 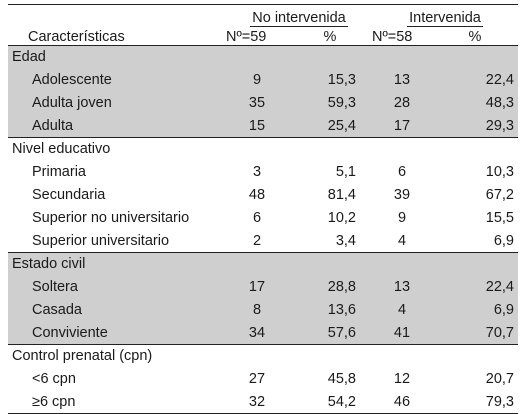 What do you see at coordinates (257, 240) in the screenshot?
I see `cell-n-no-intervenida: 2` at bounding box center [257, 240].